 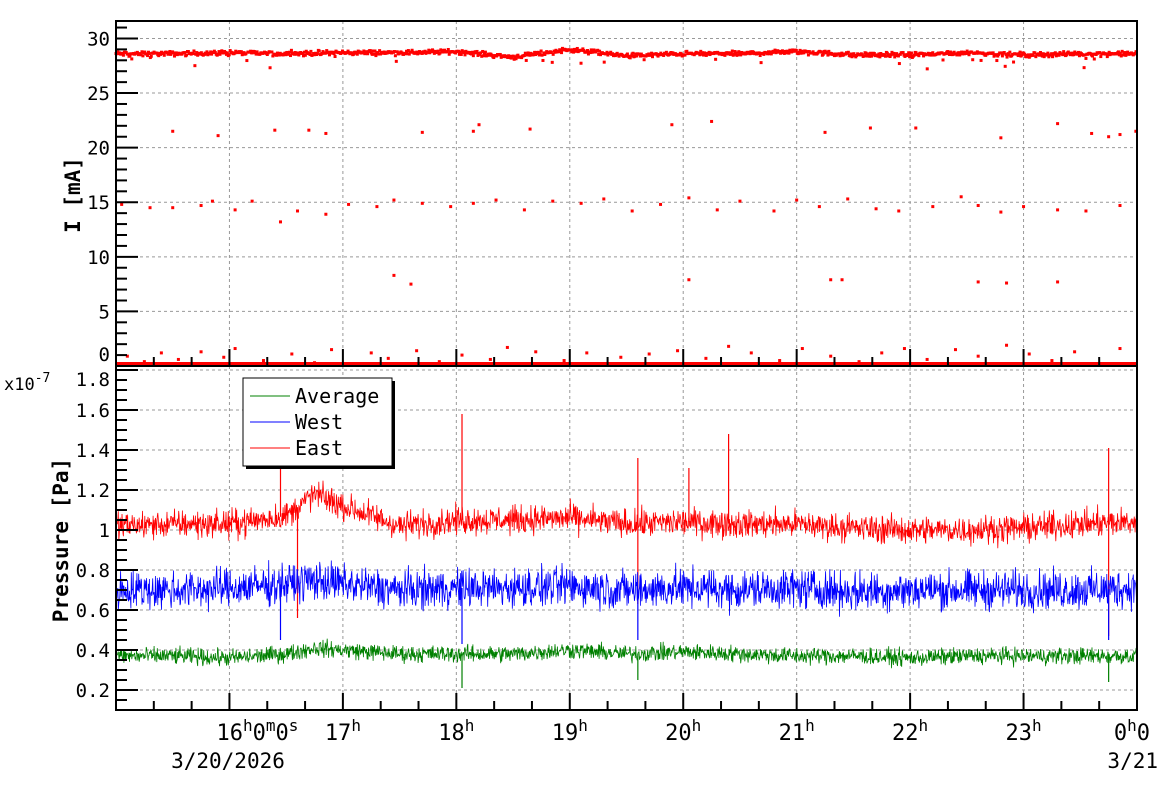 What do you see at coordinates (797, 731) in the screenshot?
I see `x-tick-label: 21h` at bounding box center [797, 731].